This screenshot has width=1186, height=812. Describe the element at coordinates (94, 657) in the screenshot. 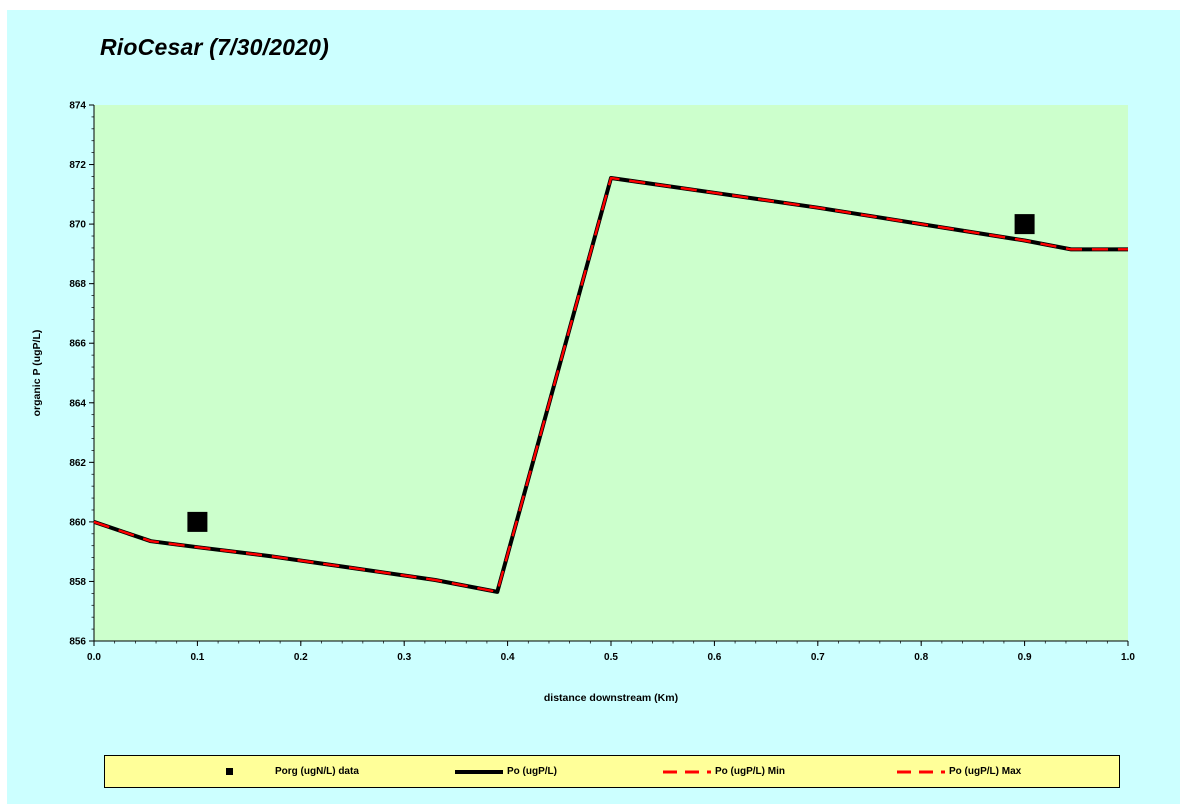

I see `x-tick-label: 0.0` at that location.